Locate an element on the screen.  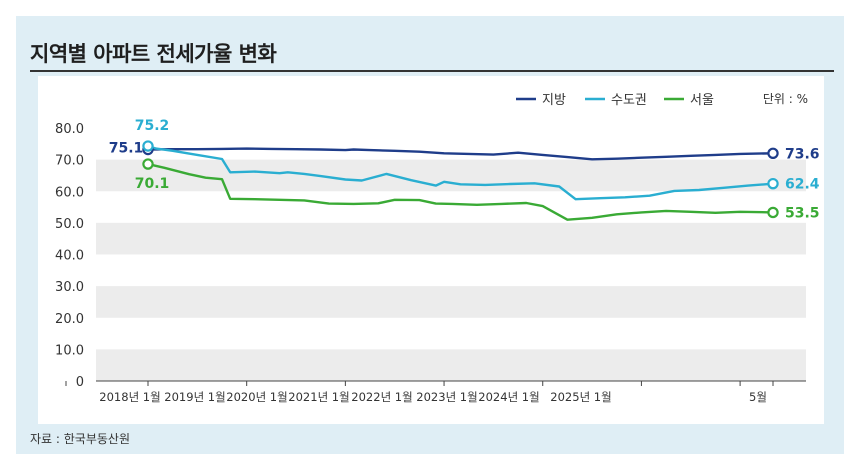
end-value-label: 62.4 is located at coordinates (802, 185).